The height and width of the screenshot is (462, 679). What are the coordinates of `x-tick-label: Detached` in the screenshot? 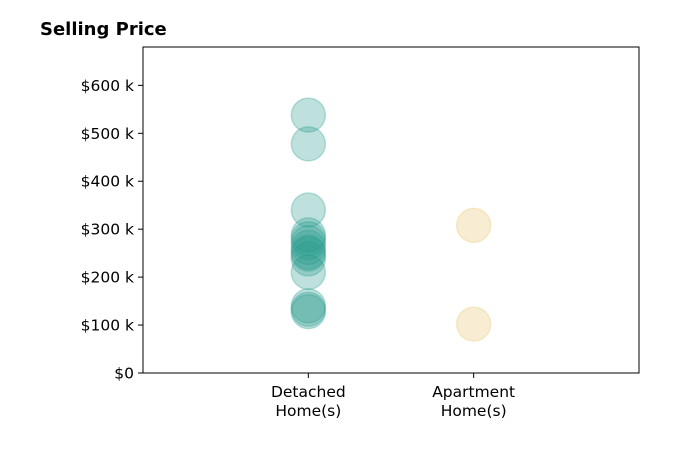 It's located at (308, 392).